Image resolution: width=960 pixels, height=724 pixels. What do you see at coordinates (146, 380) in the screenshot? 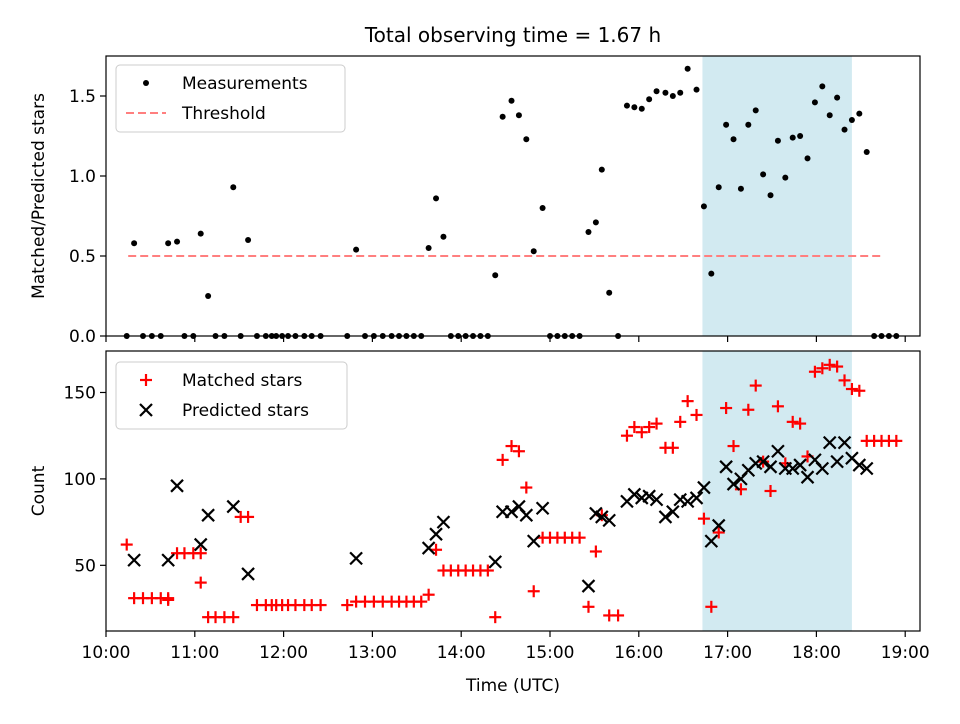
I see `legend-matched-marker` at bounding box center [146, 380].